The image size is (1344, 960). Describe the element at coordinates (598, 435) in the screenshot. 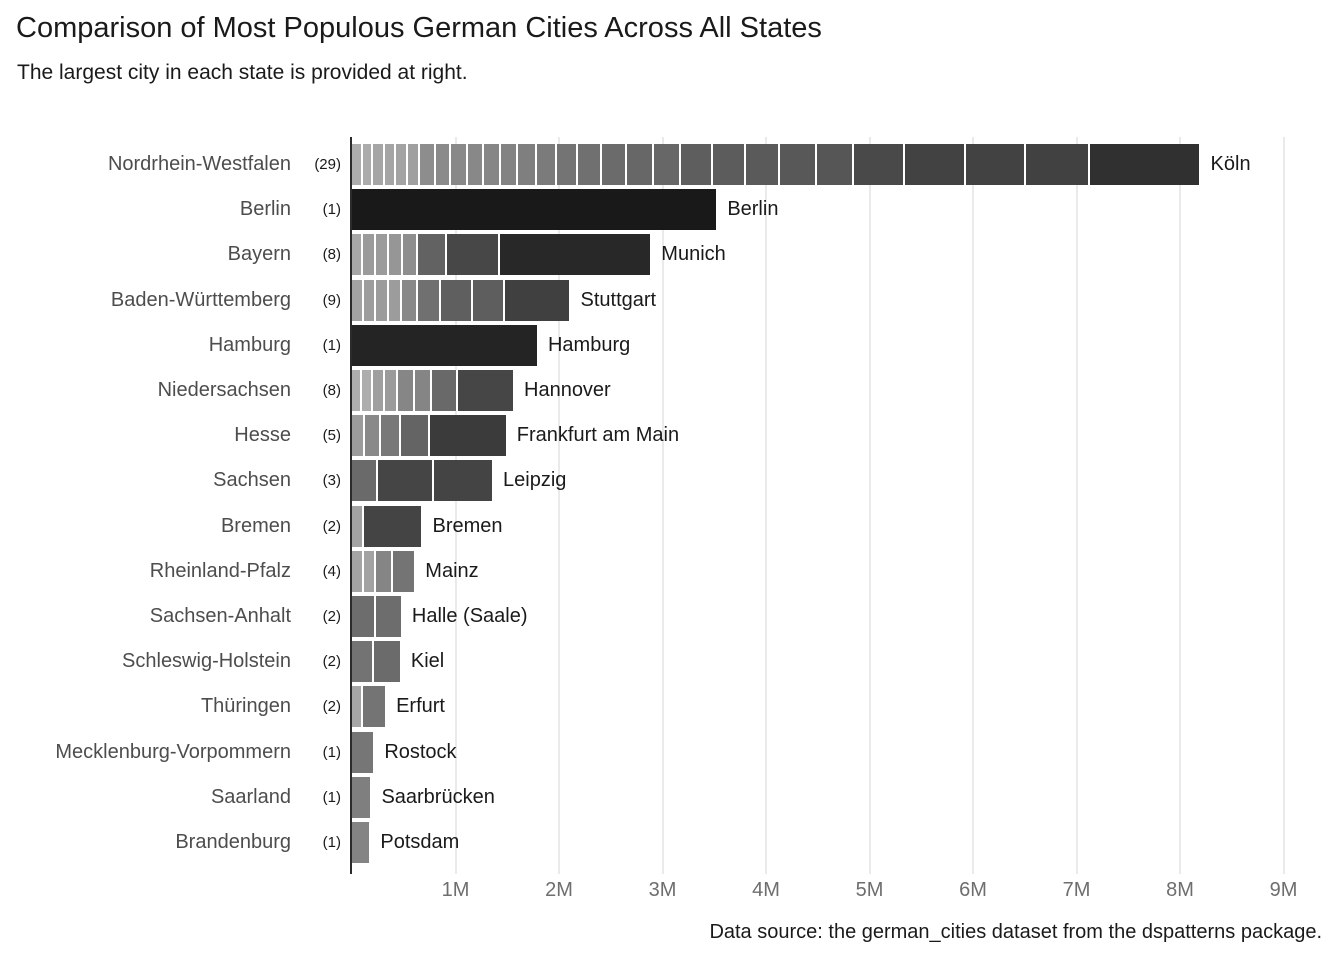

I see `largest-city-label: Frankfurt am Main` at that location.